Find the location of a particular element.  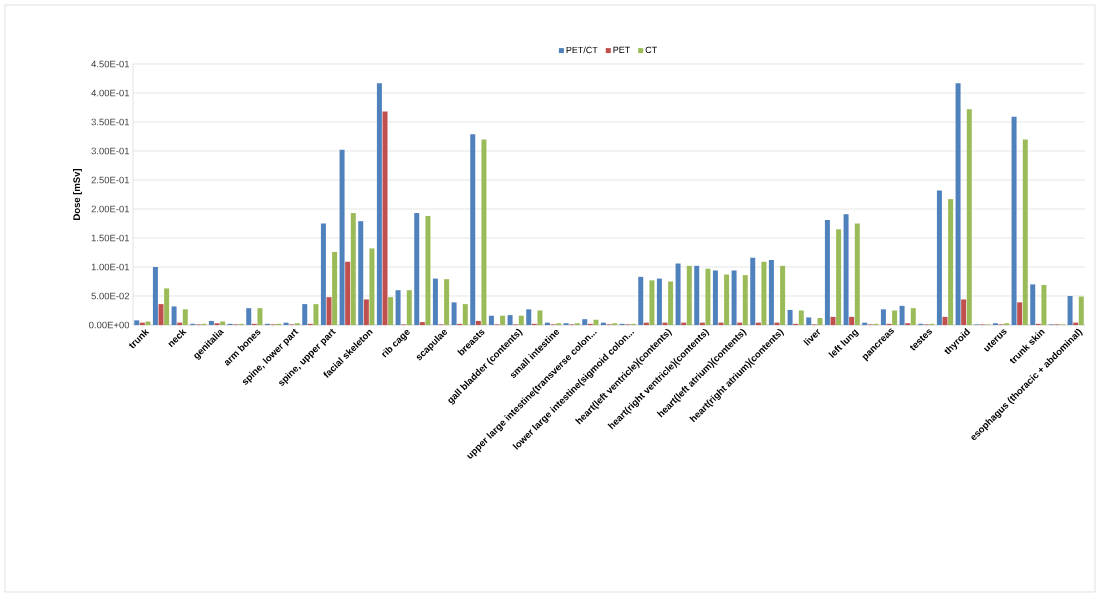

legend-label: CT is located at coordinates (651, 50).